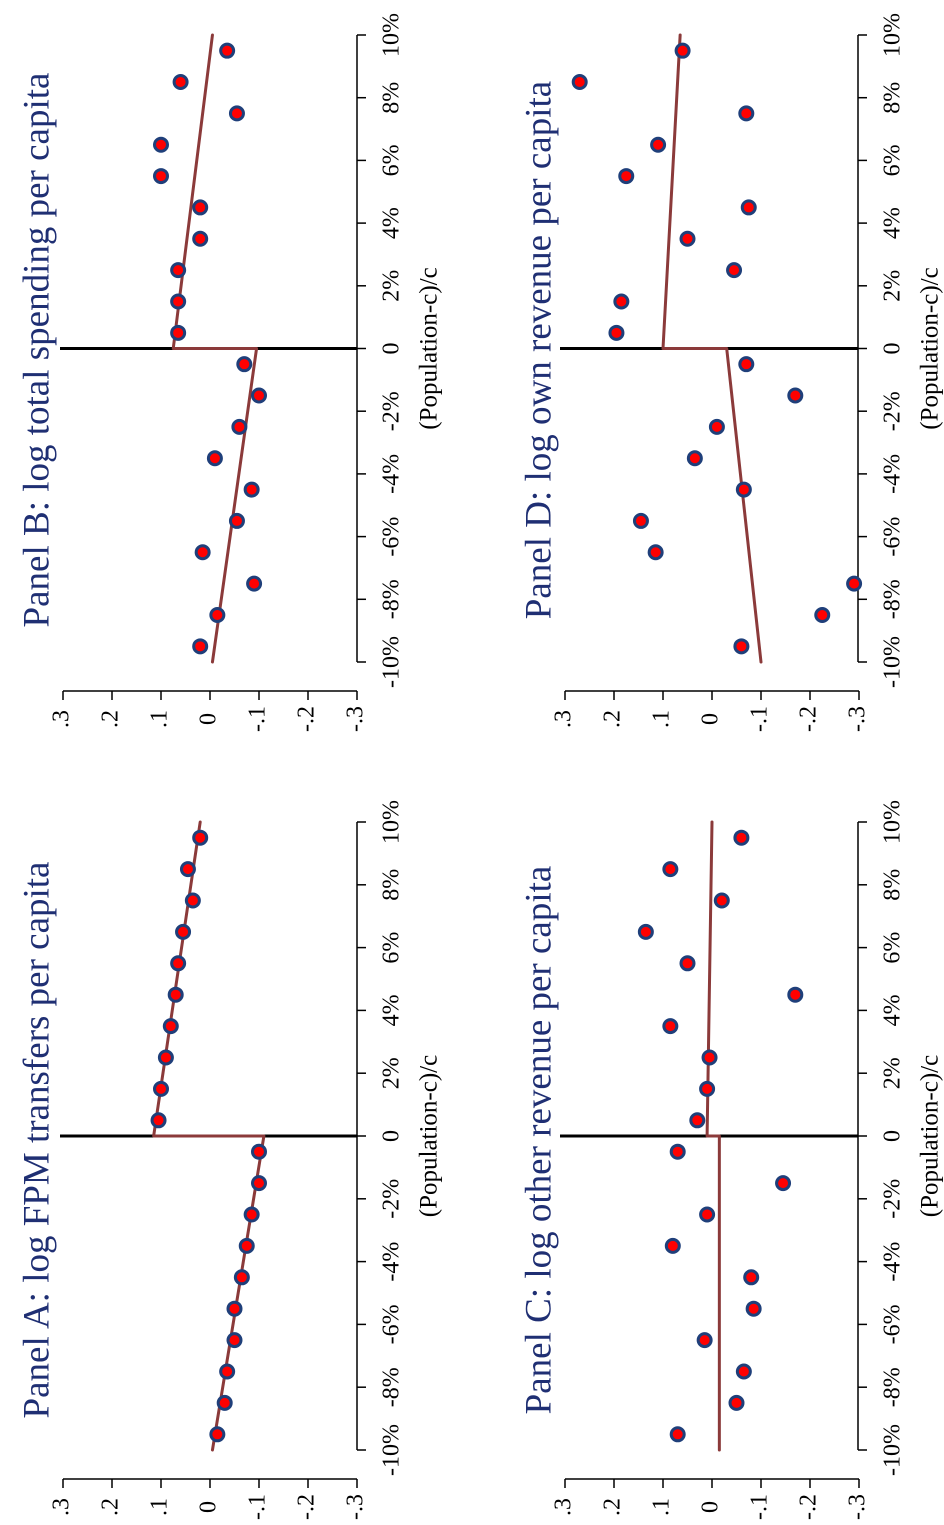 Image resolution: width=944 pixels, height=1525 pixels. What do you see at coordinates (392, 948) in the screenshot?
I see `panel-a-x-tick-label: 6%` at bounding box center [392, 948].